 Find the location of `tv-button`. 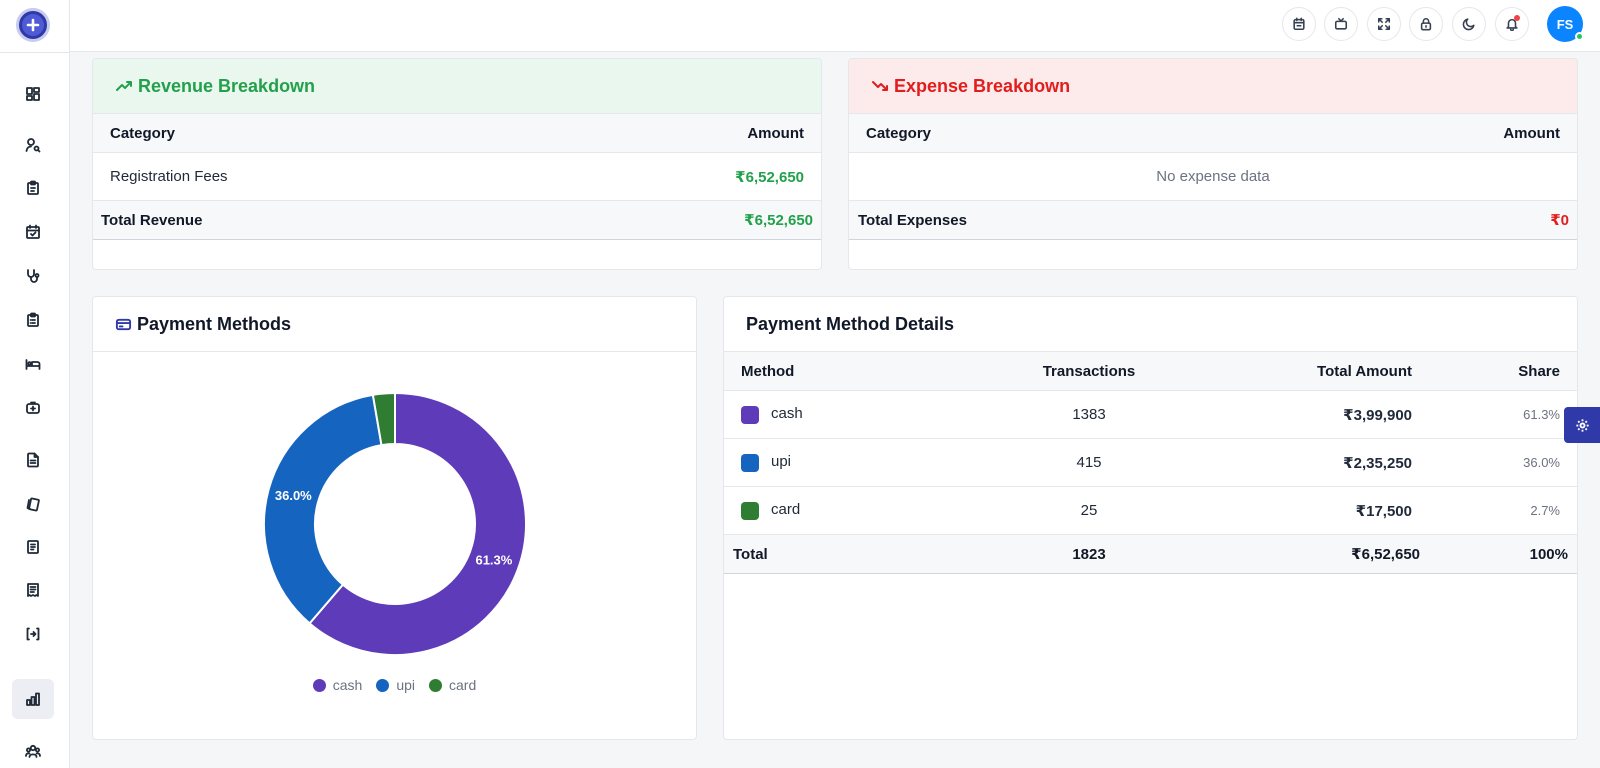

tv-button is located at coordinates (1341, 24).